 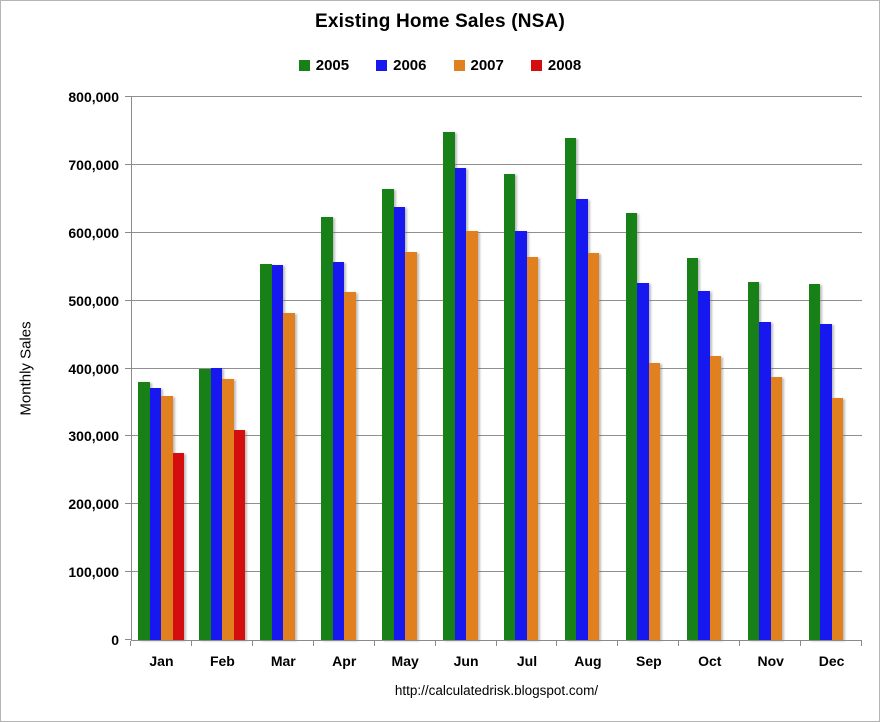 I want to click on bar-jul-2007, so click(x=532, y=448).